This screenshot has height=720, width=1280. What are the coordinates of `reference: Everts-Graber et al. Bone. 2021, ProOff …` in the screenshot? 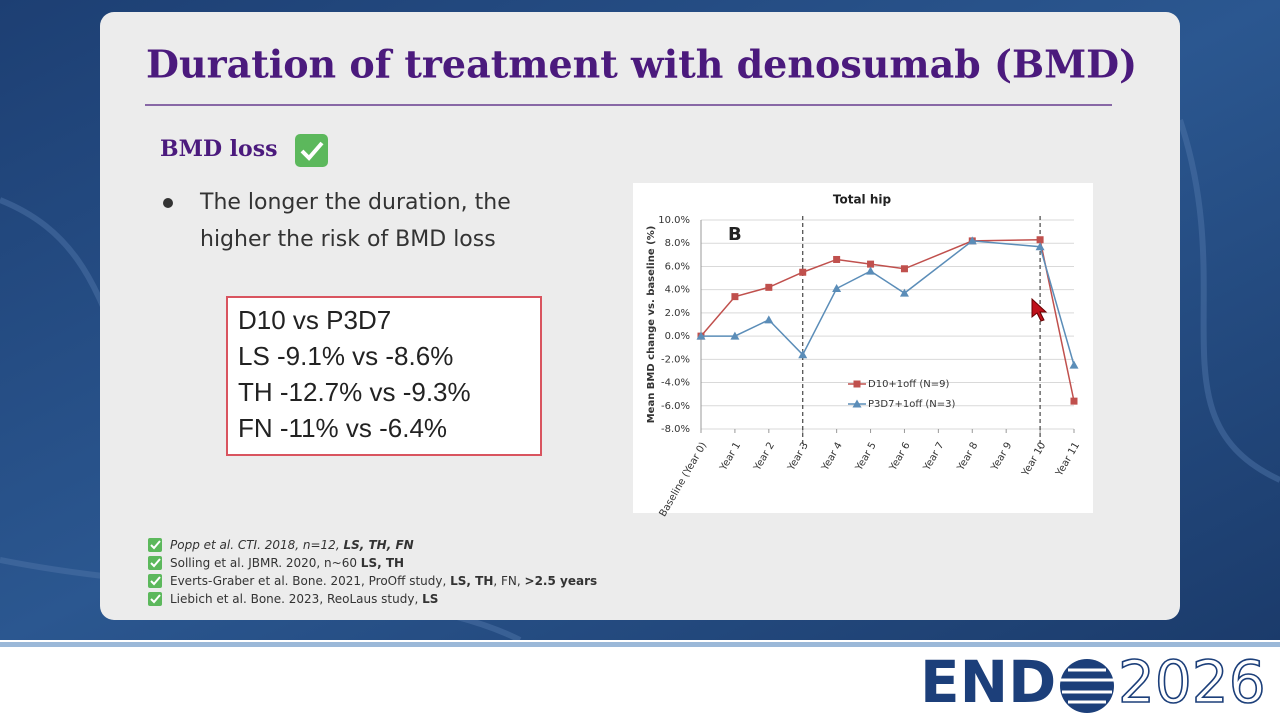 It's located at (383, 581).